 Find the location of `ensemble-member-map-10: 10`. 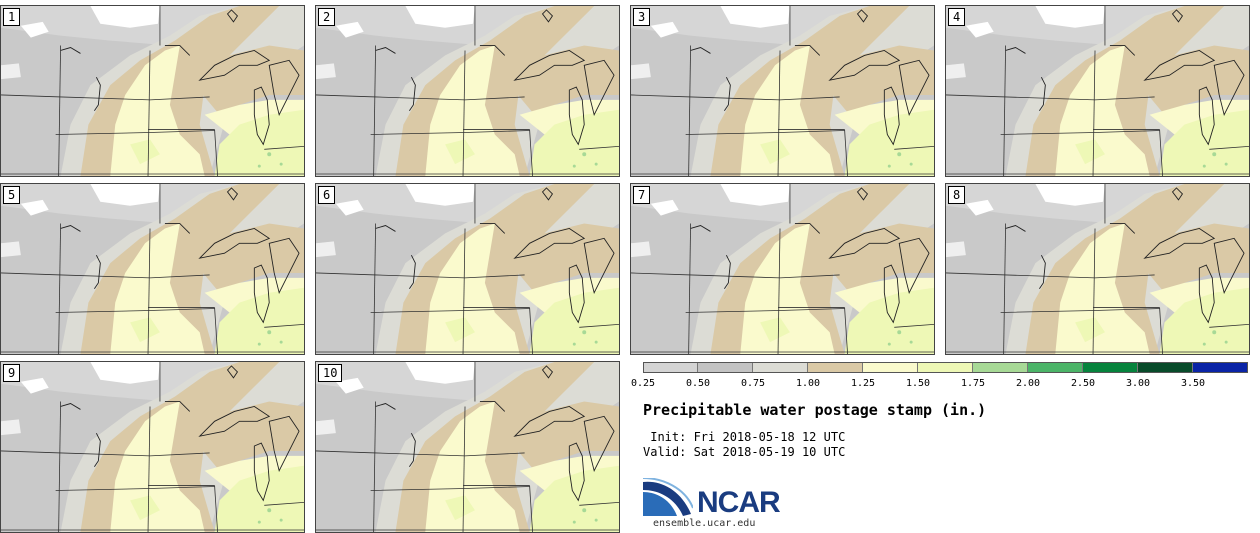

ensemble-member-map-10: 10 is located at coordinates (467, 447).